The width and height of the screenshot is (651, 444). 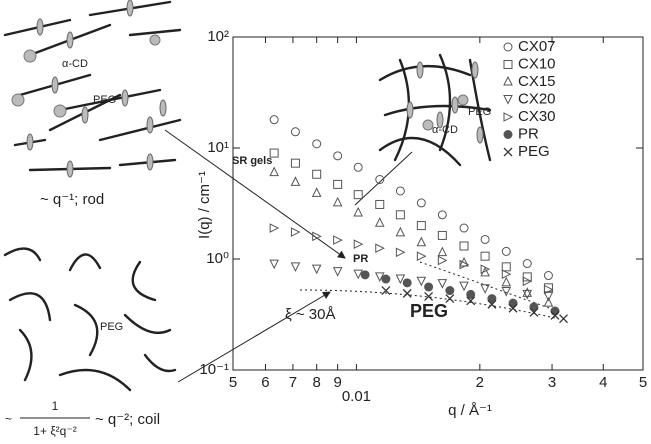 I want to click on y-tick-label: 10⁰, so click(x=217, y=258).